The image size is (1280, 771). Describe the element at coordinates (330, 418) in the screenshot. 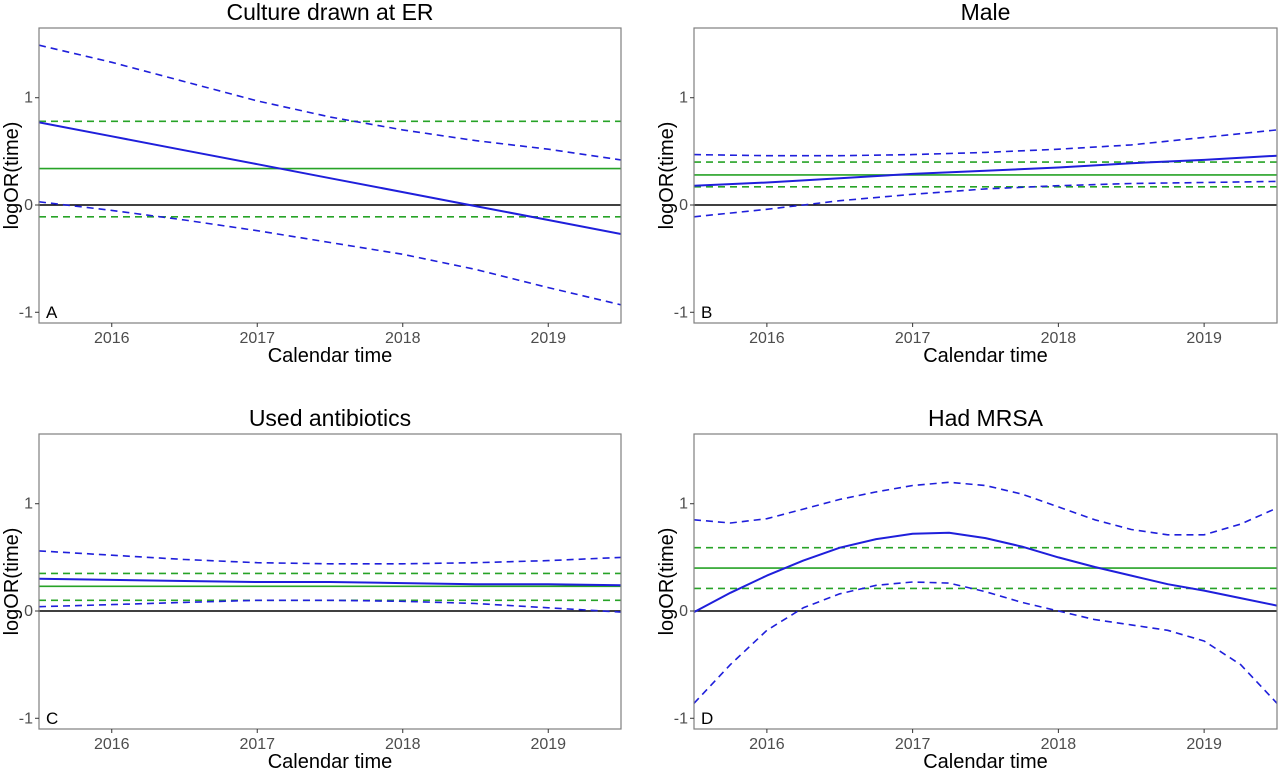

I see `chart-title: Used antibiotics` at that location.